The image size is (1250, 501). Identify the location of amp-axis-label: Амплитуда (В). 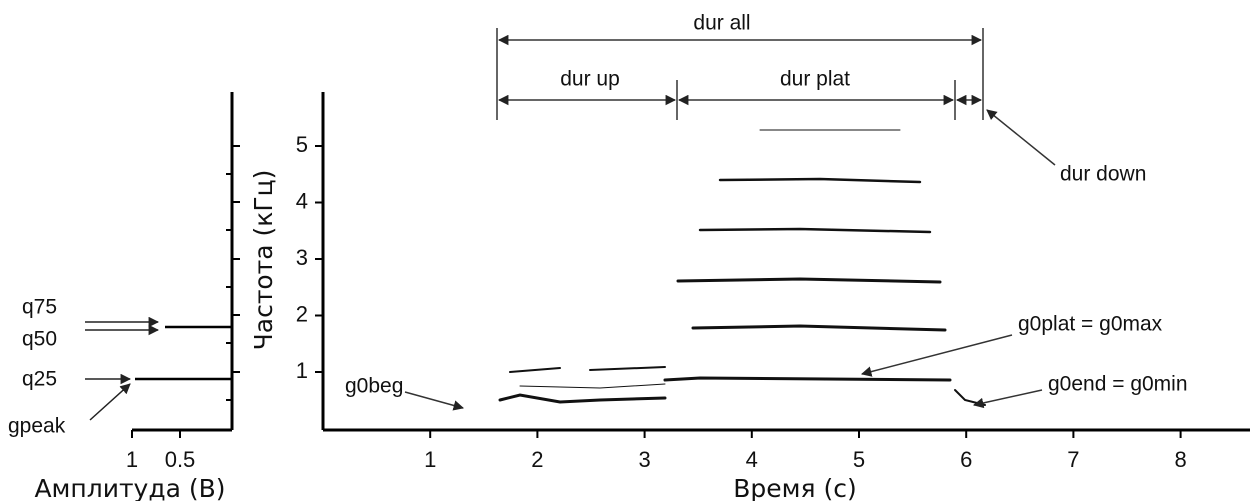
(129, 487).